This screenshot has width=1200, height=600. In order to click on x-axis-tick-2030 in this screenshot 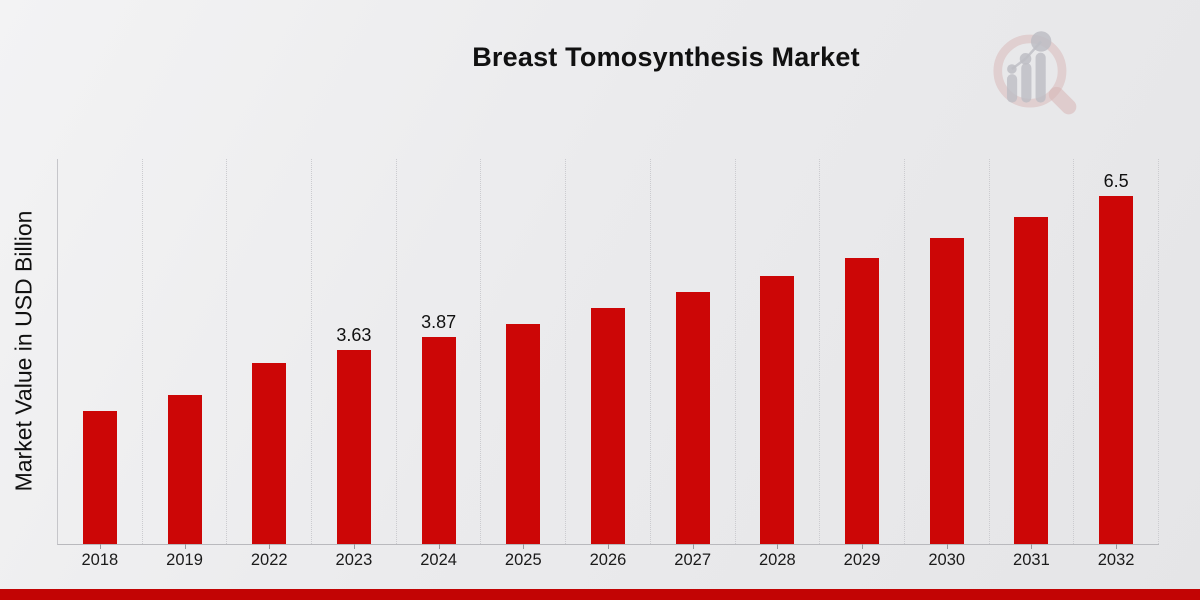, I will do `click(947, 546)`.